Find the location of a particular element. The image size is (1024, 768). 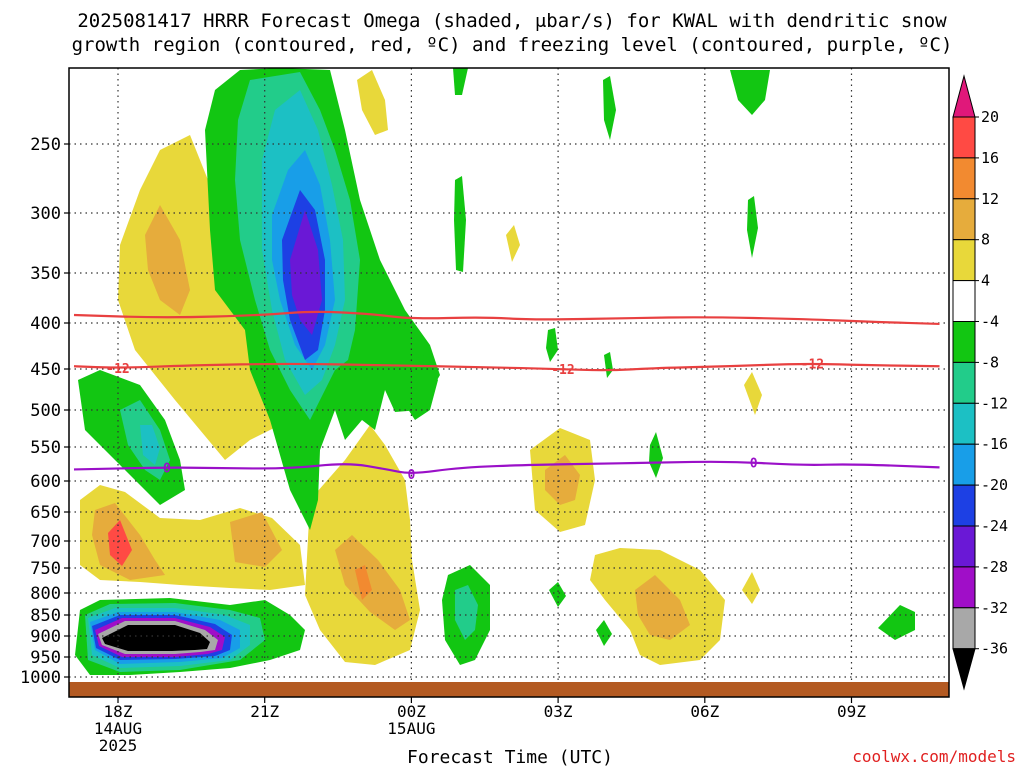

colorbar-label: 20 is located at coordinates (990, 117).